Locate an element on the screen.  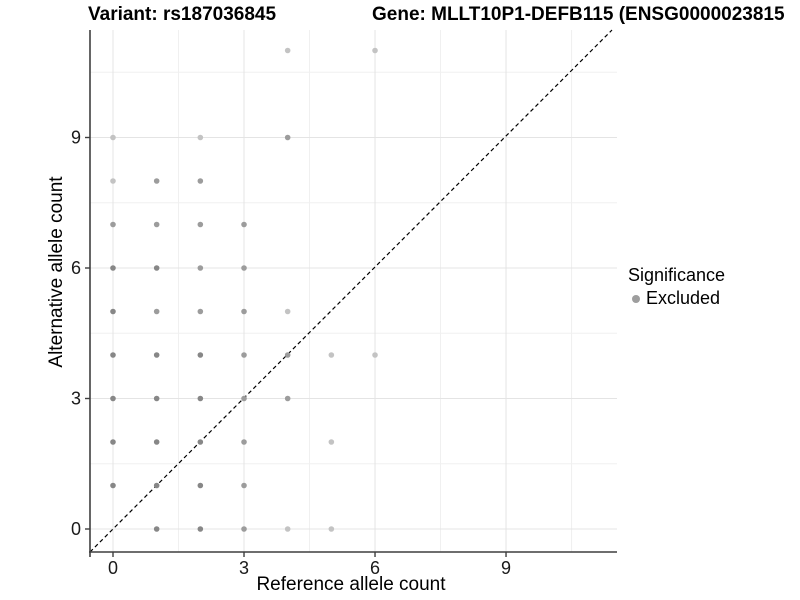
y-tick-label: 9 is located at coordinates (76, 138).